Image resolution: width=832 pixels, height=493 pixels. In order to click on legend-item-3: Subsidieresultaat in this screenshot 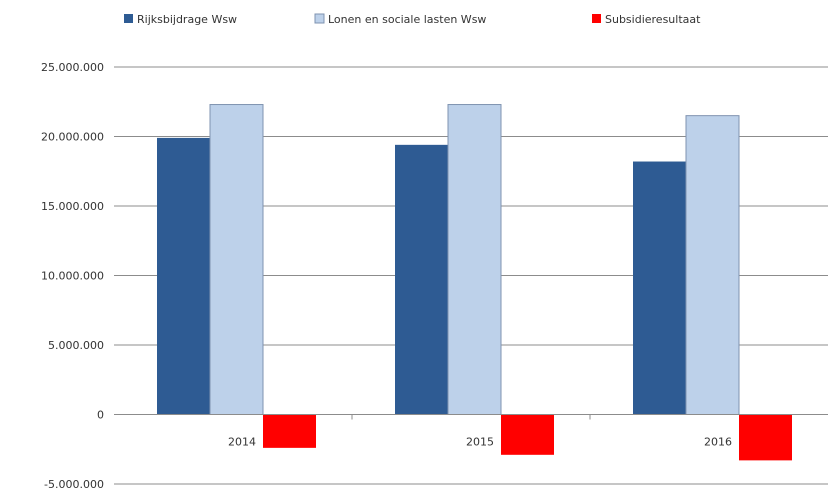, I will do `click(646, 19)`.